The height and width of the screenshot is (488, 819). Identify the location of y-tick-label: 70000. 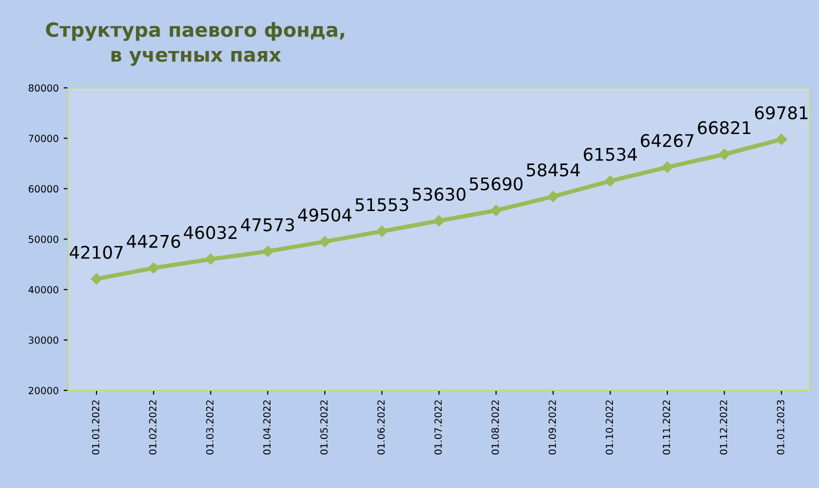
(43, 138).